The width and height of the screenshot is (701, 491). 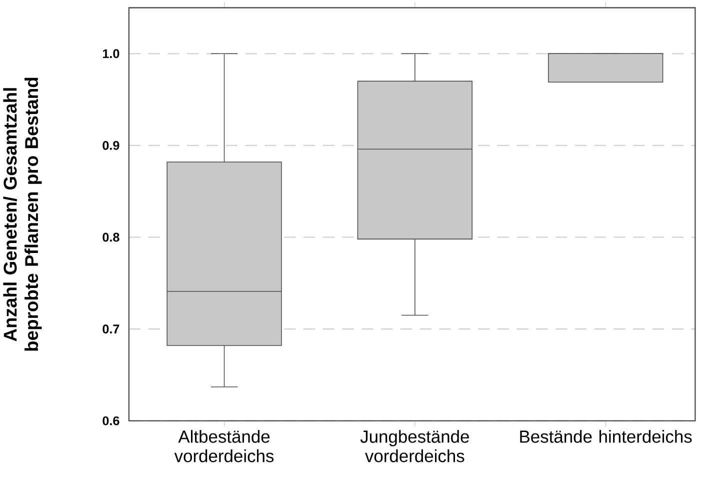 What do you see at coordinates (111, 421) in the screenshot?
I see `y-tick-label: 0.6` at bounding box center [111, 421].